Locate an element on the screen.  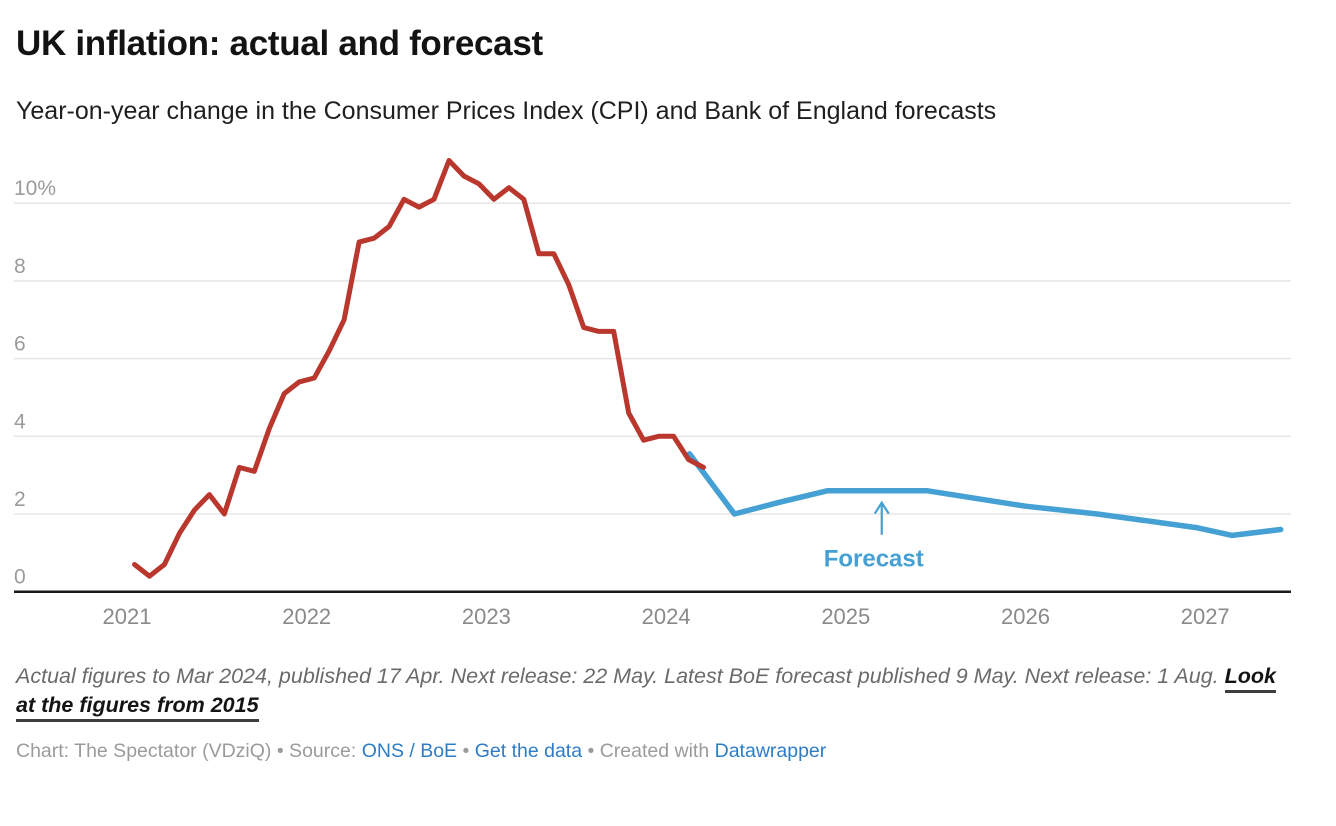
y-tick-label: 2 is located at coordinates (20, 499).